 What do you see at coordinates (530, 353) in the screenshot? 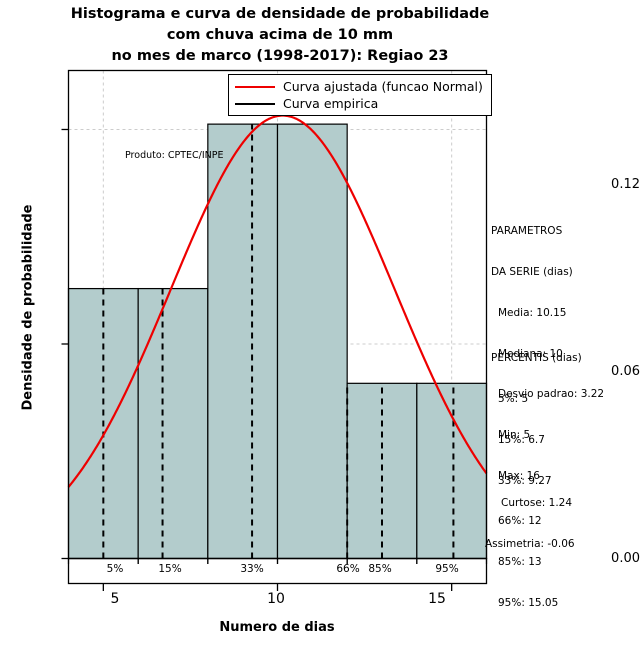
I see `parameter-mediana: Mediana: 10` at bounding box center [530, 353].